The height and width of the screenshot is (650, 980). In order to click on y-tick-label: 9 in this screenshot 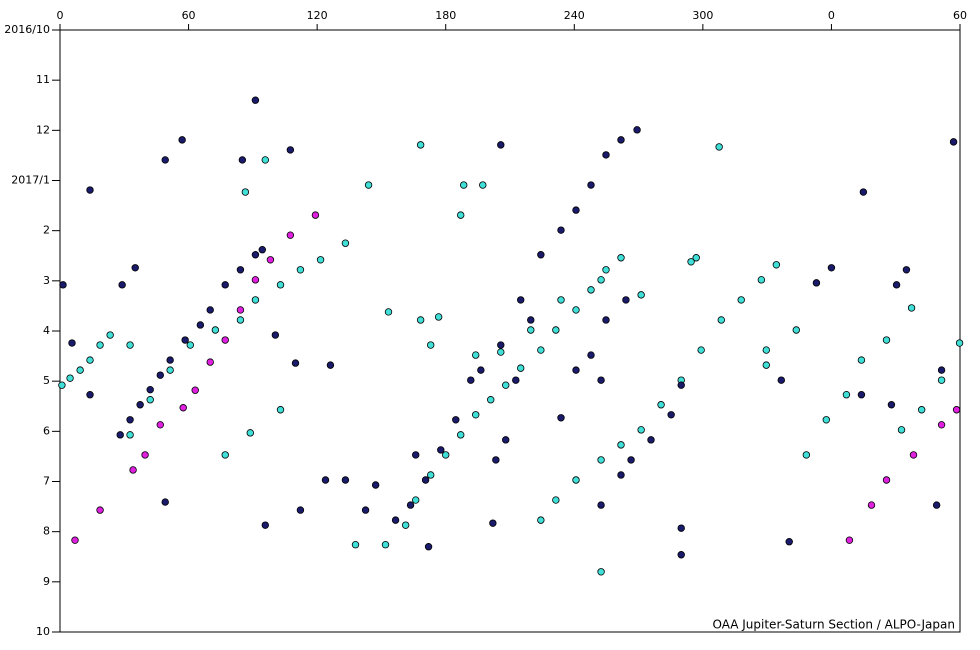, I will do `click(46, 581)`.